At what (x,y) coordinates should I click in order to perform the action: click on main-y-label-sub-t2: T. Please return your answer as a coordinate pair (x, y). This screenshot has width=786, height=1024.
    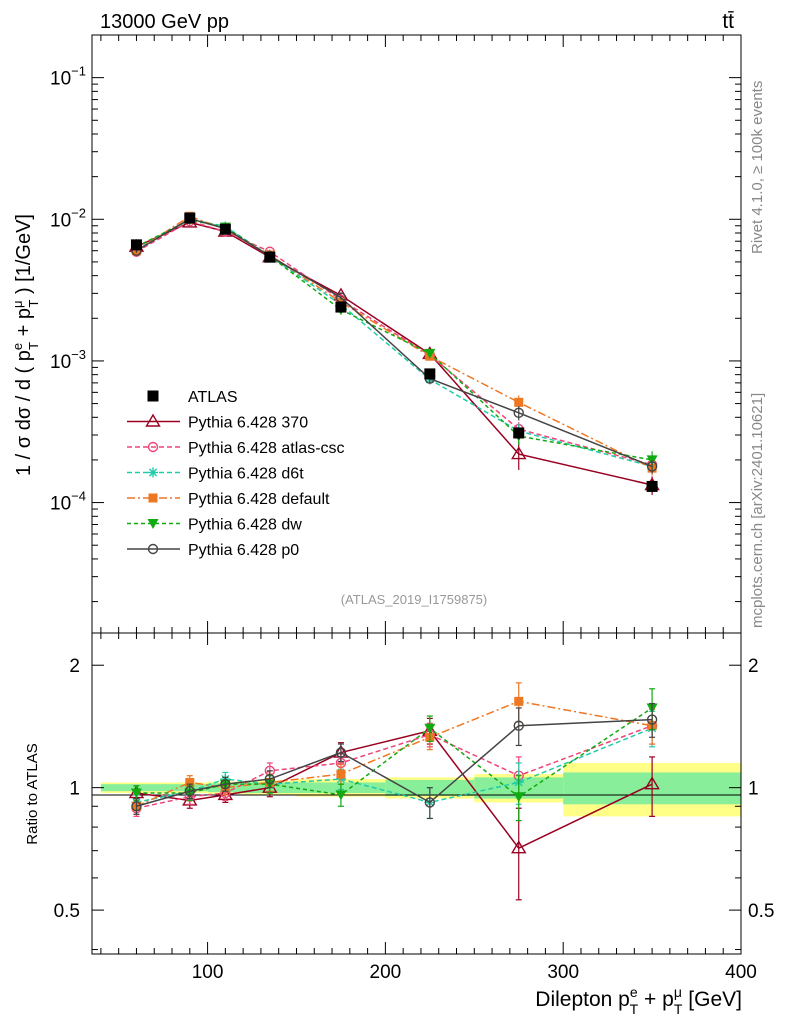
    Looking at the image, I should click on (33, 304).